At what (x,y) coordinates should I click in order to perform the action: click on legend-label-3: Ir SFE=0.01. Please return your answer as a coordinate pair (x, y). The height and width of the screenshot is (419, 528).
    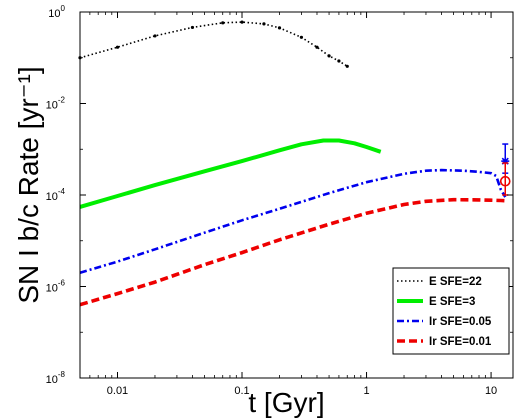
    Looking at the image, I should click on (460, 342).